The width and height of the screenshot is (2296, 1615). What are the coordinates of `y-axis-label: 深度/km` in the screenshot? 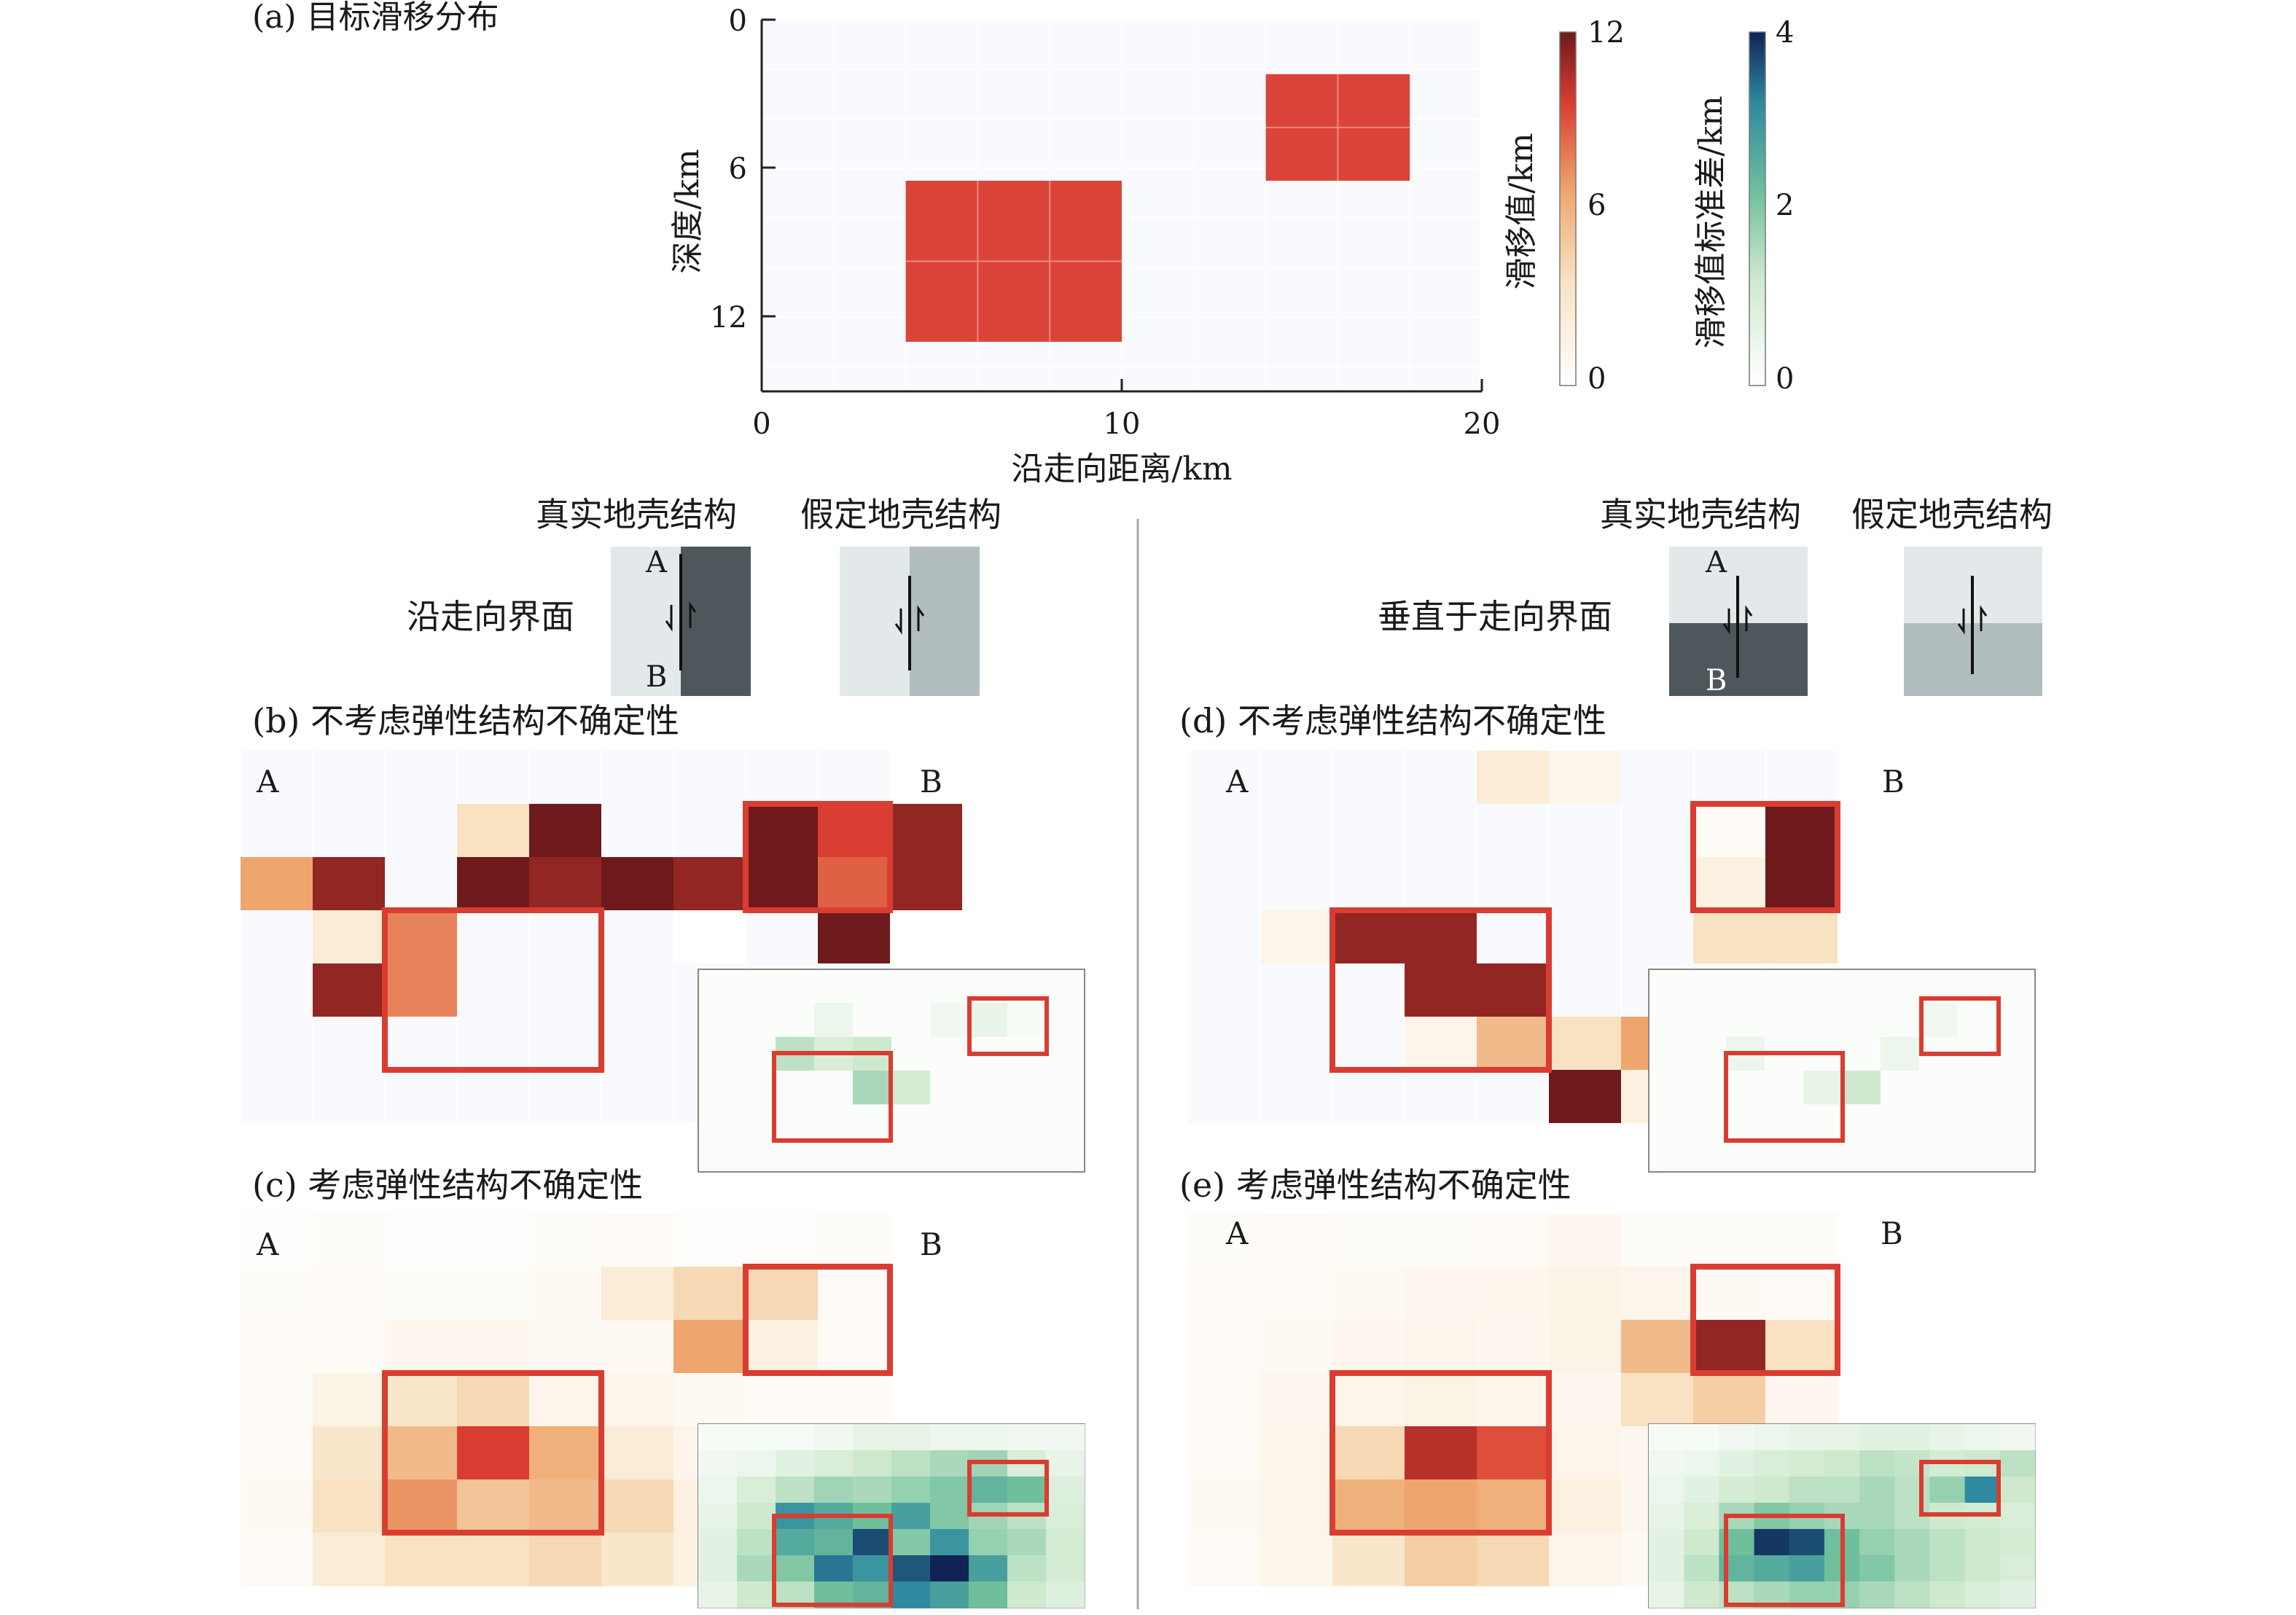 It's located at (687, 211).